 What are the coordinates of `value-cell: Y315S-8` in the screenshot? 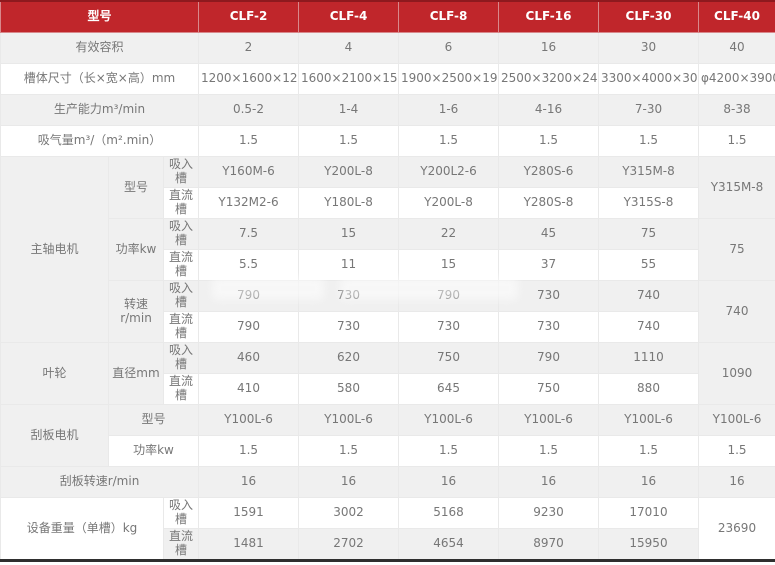 It's located at (648, 203).